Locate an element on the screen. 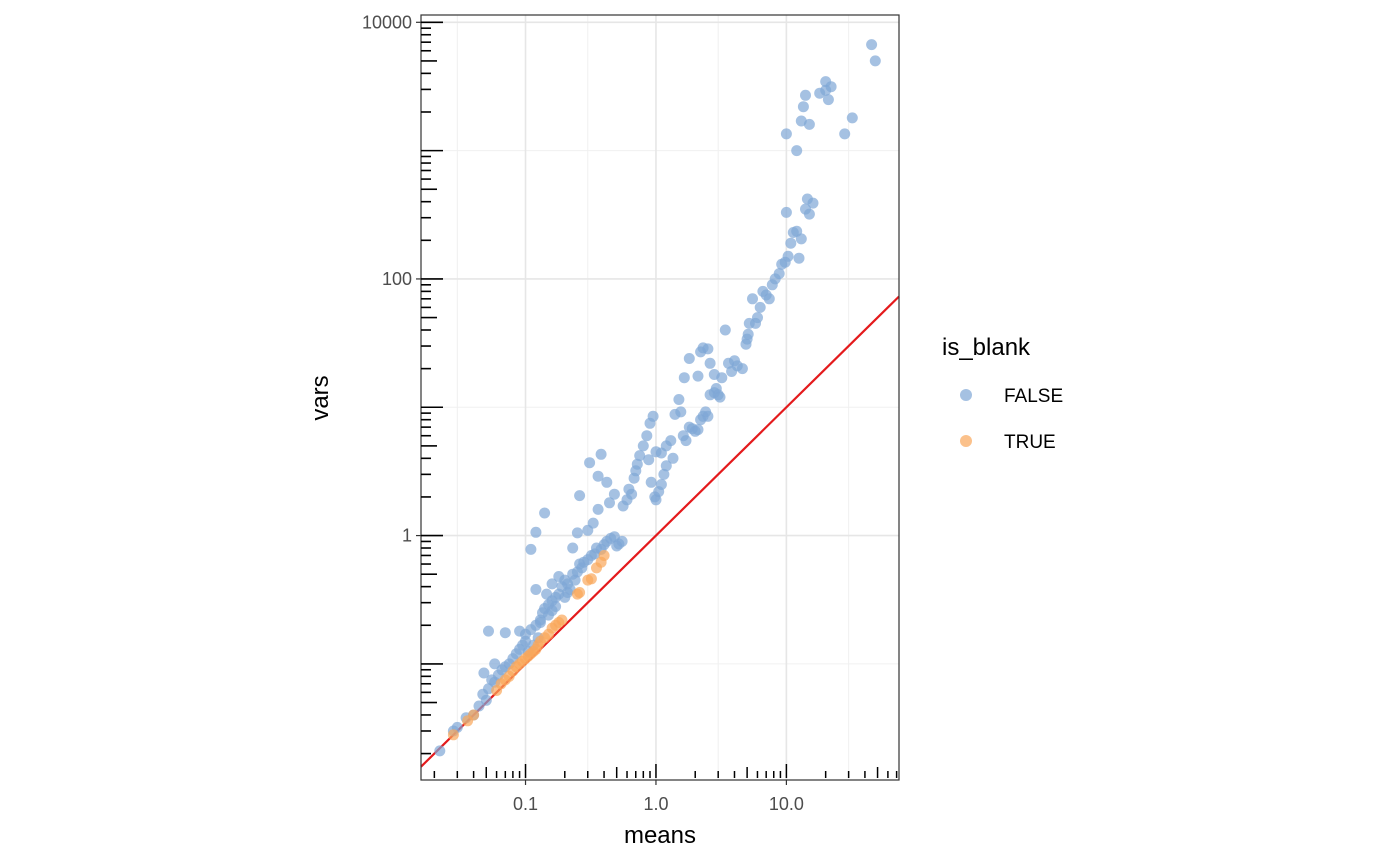  y-tick-label: 10000 is located at coordinates (387, 22).